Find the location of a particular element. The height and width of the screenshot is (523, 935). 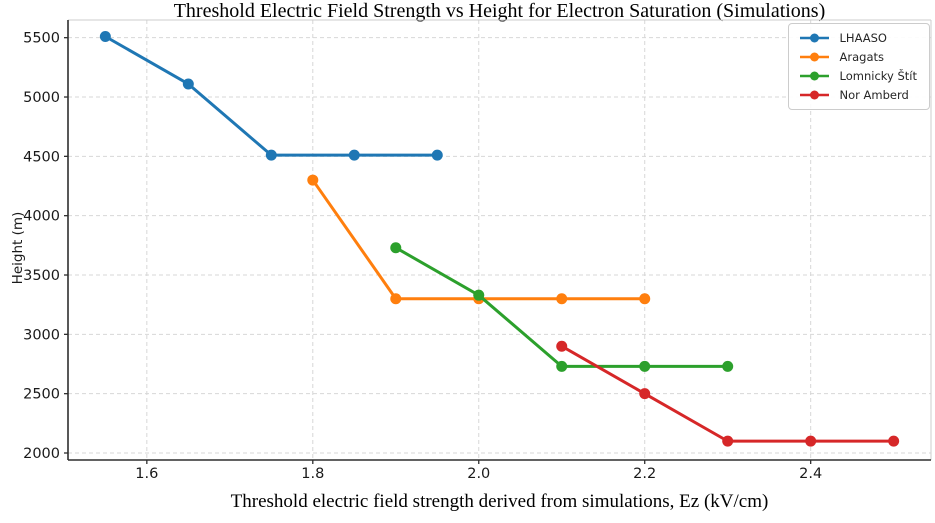

y-tick-label: 4000 is located at coordinates (41, 217).